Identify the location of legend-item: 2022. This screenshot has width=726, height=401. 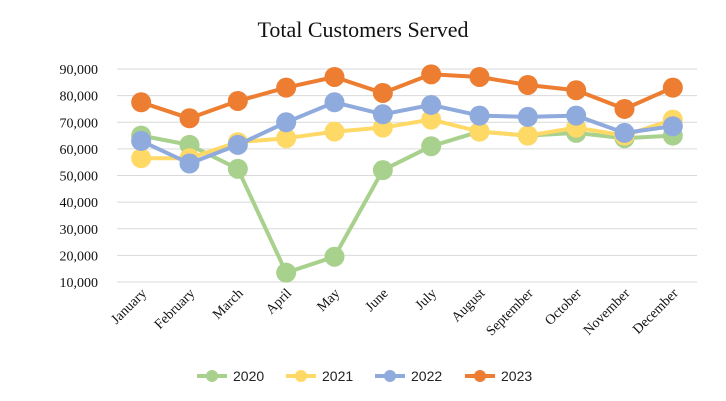
(408, 376).